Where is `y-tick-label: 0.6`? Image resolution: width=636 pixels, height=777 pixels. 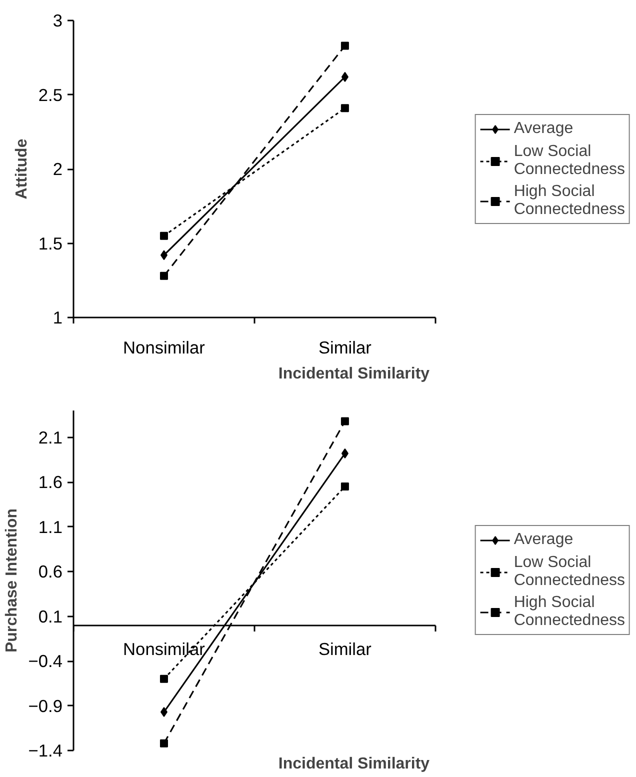 y-tick-label: 0.6 is located at coordinates (50, 572).